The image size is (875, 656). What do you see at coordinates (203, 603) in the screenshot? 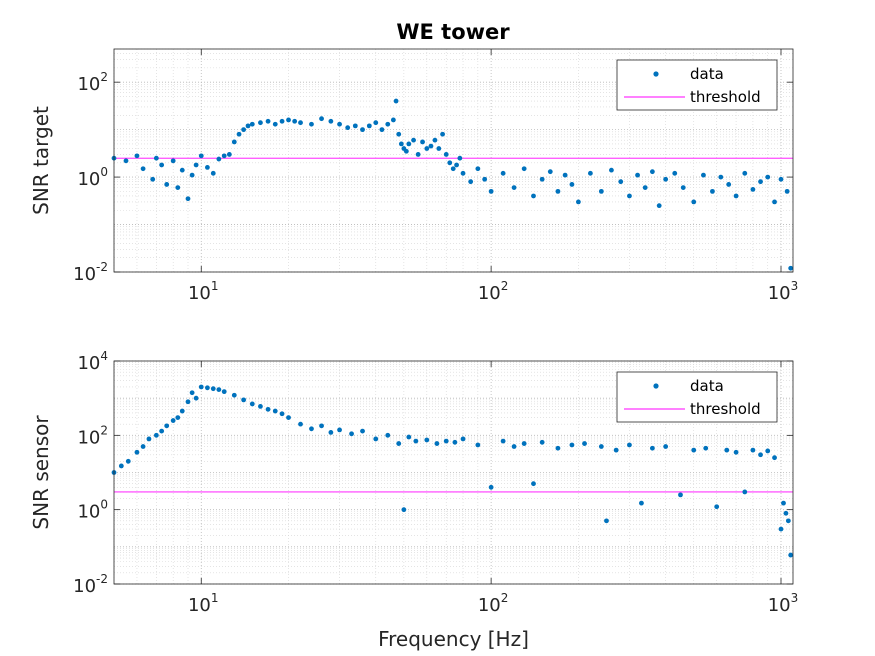
I see `x-tick-label: 10¹` at bounding box center [203, 603].